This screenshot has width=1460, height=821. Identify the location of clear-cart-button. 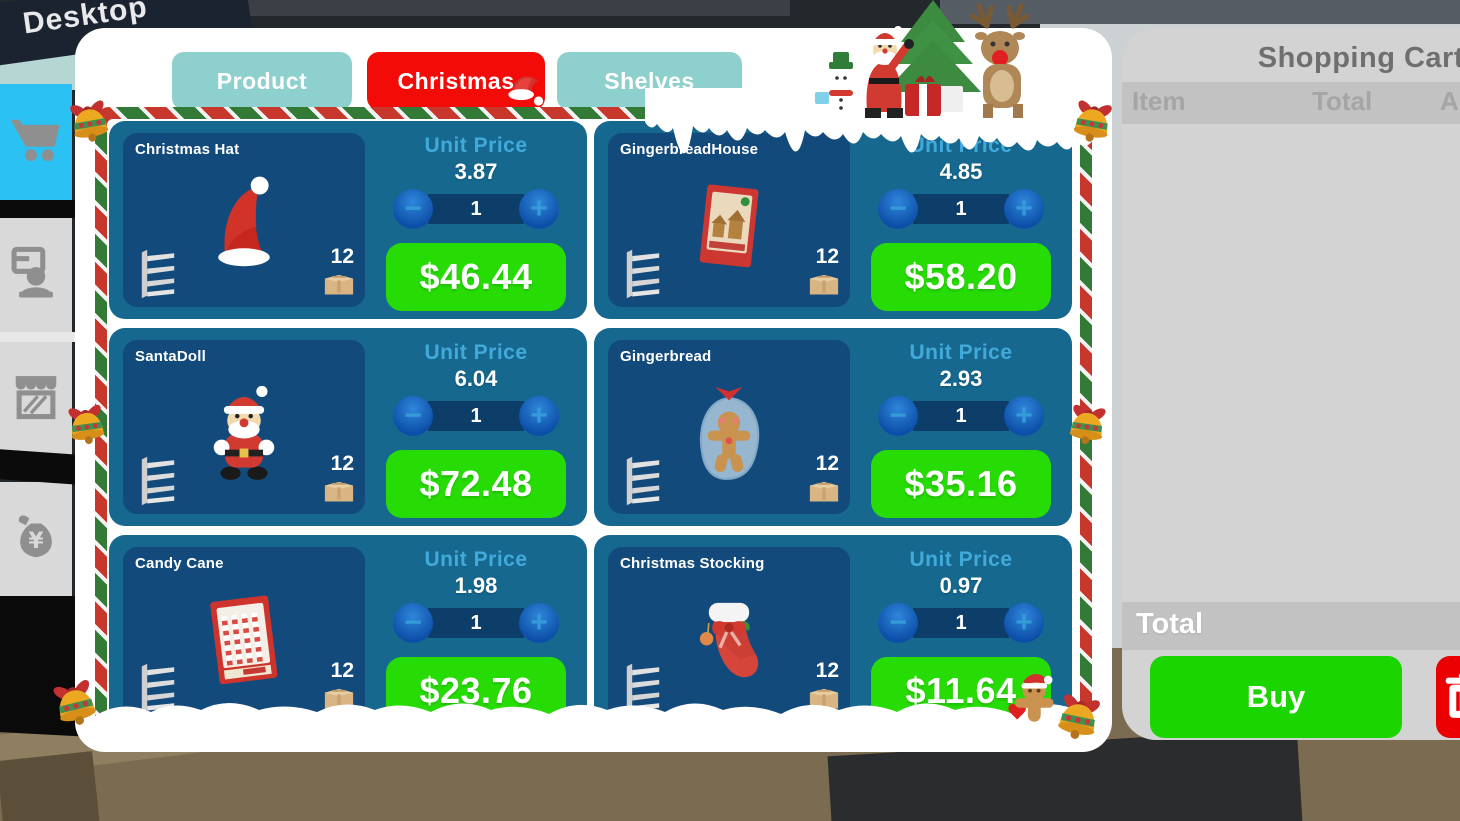
(1448, 697).